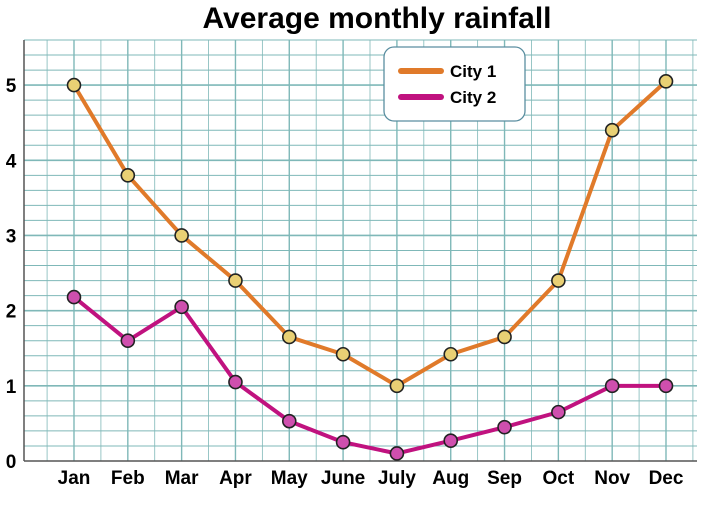 The width and height of the screenshot is (710, 509). What do you see at coordinates (666, 478) in the screenshot?
I see `x-tick-label: Dec` at bounding box center [666, 478].